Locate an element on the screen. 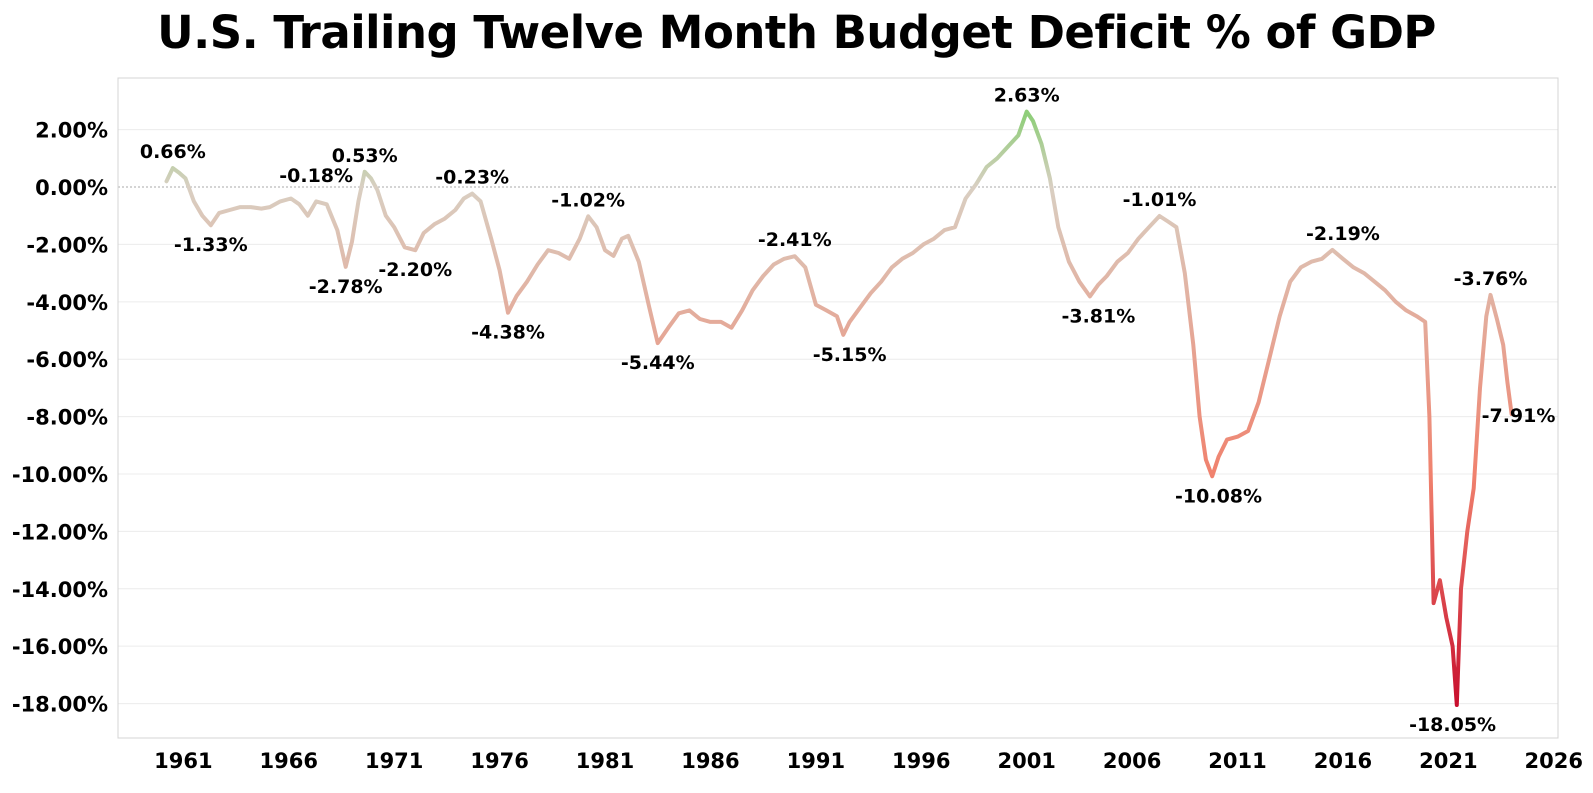 Image resolution: width=1593 pixels, height=793 pixels. data-label: 0.66% is located at coordinates (173, 152).